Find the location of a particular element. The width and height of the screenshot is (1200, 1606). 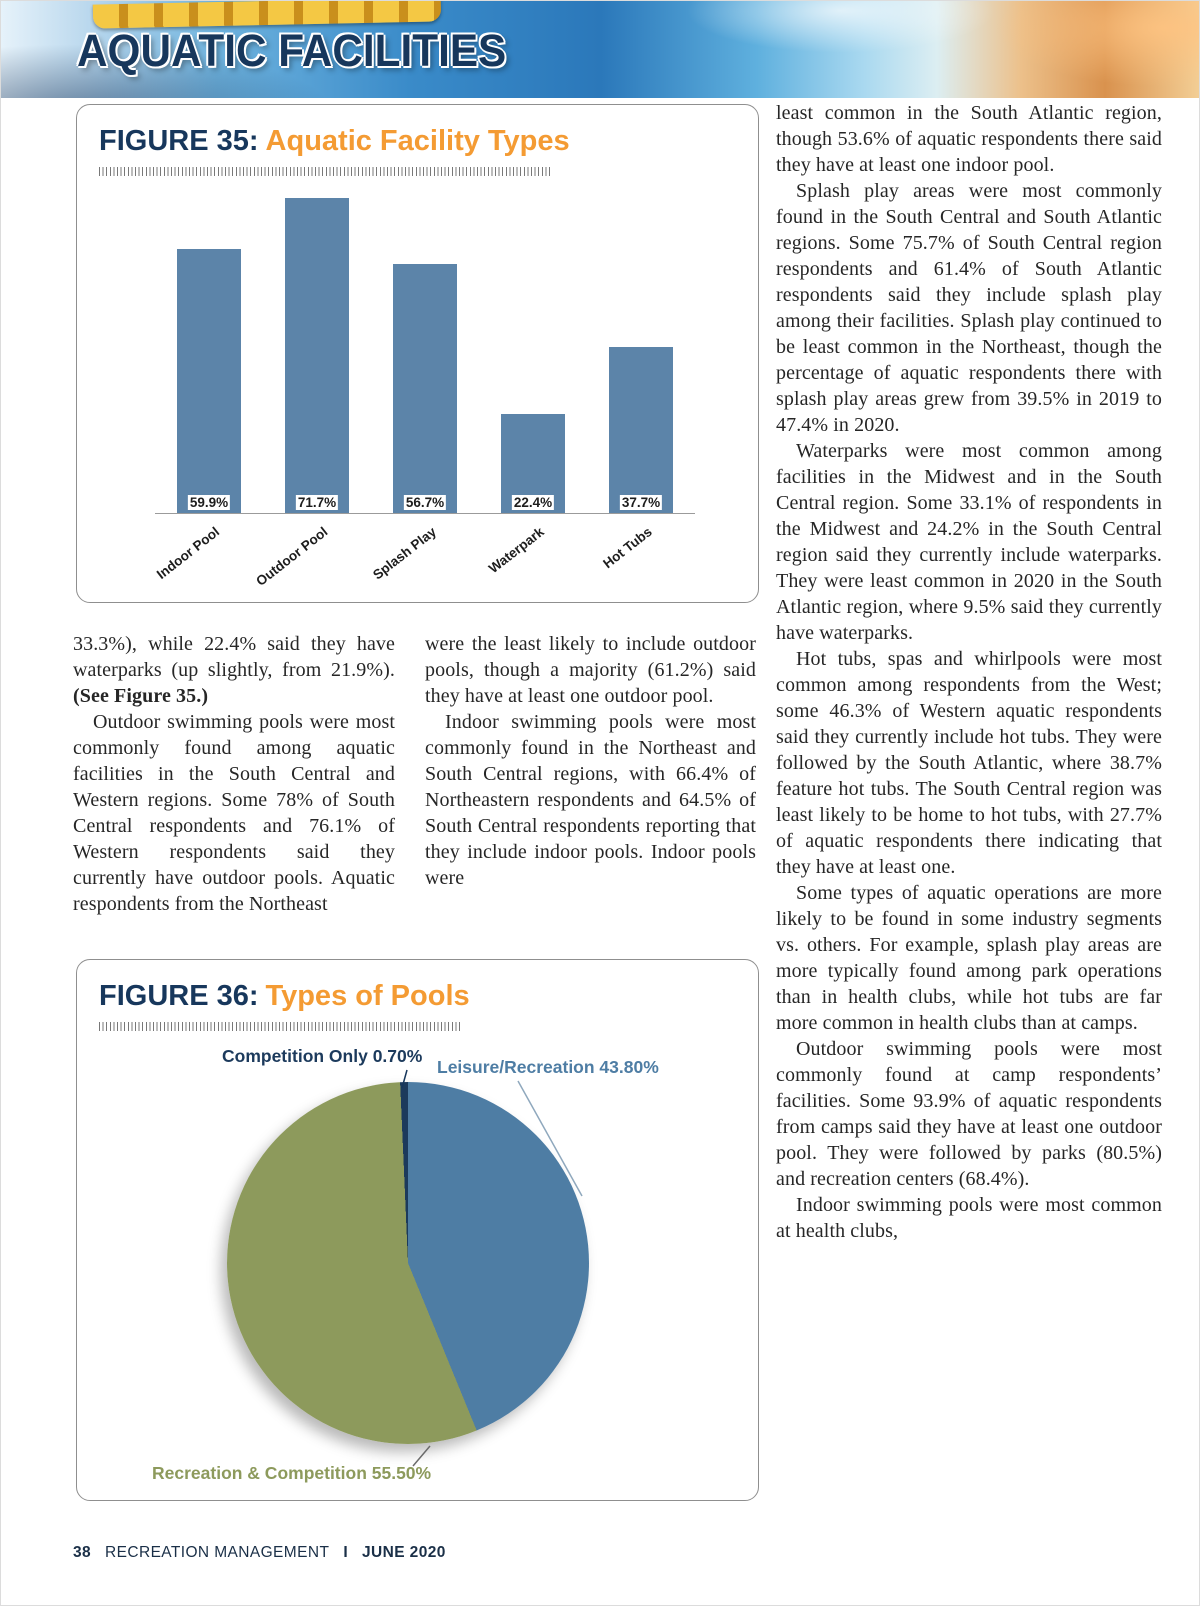

pie-label-leisure-recreation: Leisure/Recreation 43.80% is located at coordinates (548, 1067).